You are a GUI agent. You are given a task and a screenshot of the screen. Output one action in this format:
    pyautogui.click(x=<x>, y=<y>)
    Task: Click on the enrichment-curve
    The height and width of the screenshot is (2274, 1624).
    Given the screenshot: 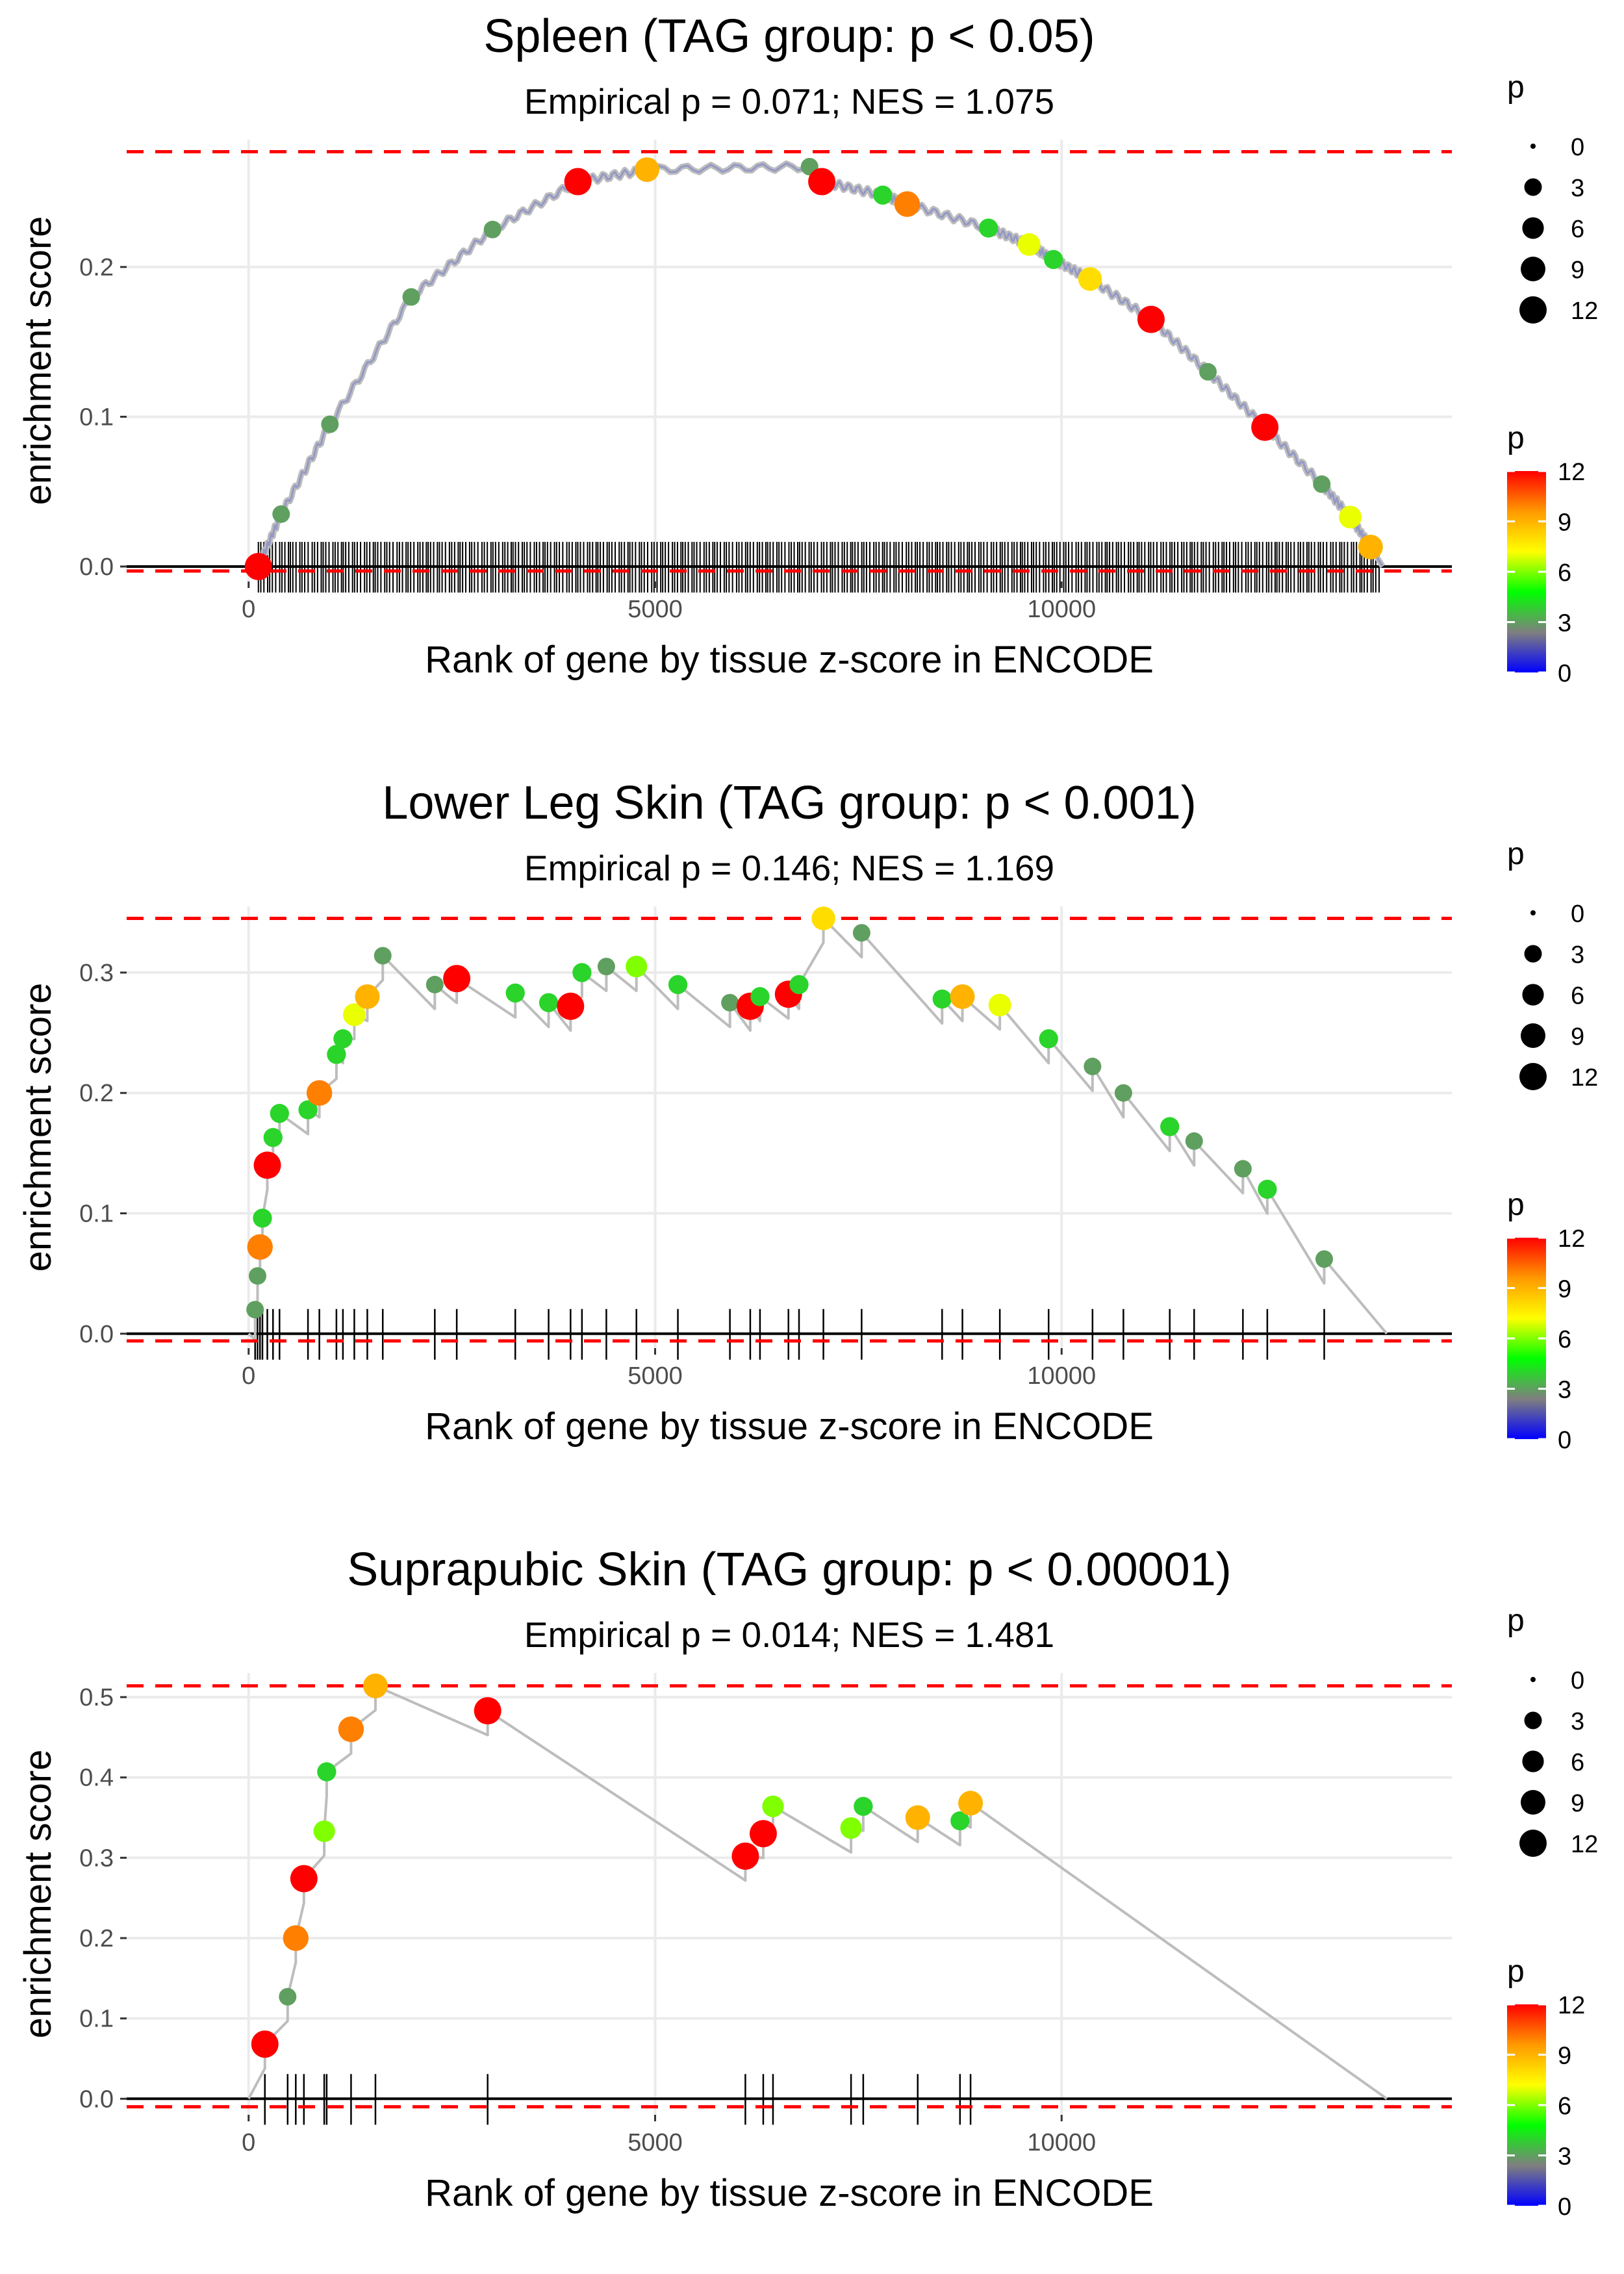 What is the action you would take?
    pyautogui.click(x=817, y=1892)
    